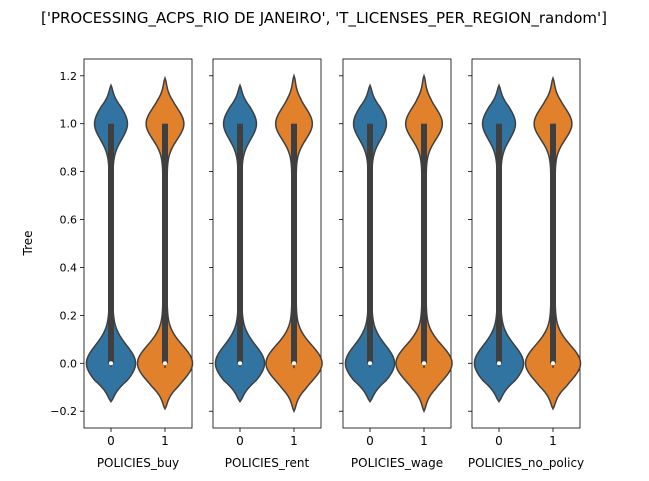  What do you see at coordinates (69, 267) in the screenshot?
I see `y-tick-label: 0.4` at bounding box center [69, 267].